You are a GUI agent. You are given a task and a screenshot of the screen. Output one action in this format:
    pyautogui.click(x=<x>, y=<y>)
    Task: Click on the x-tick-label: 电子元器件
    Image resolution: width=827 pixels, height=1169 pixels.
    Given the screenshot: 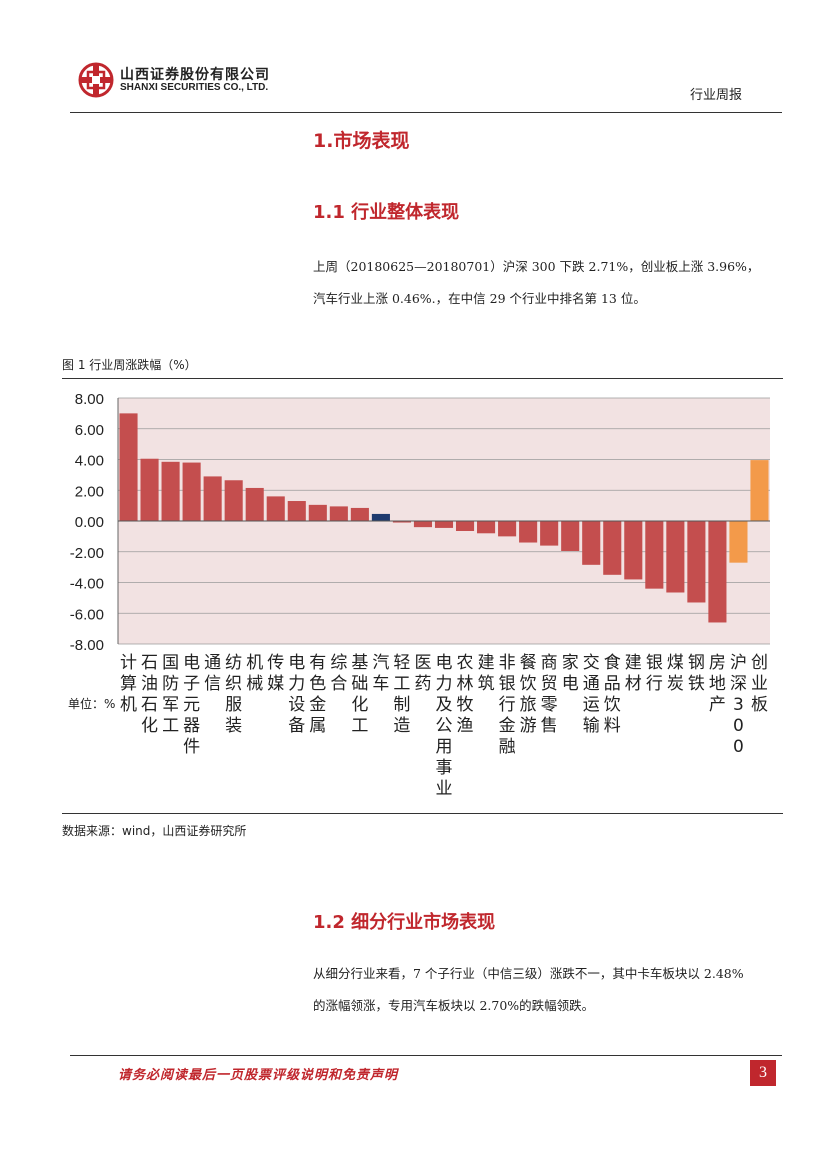 What is the action you would take?
    pyautogui.click(x=191, y=705)
    